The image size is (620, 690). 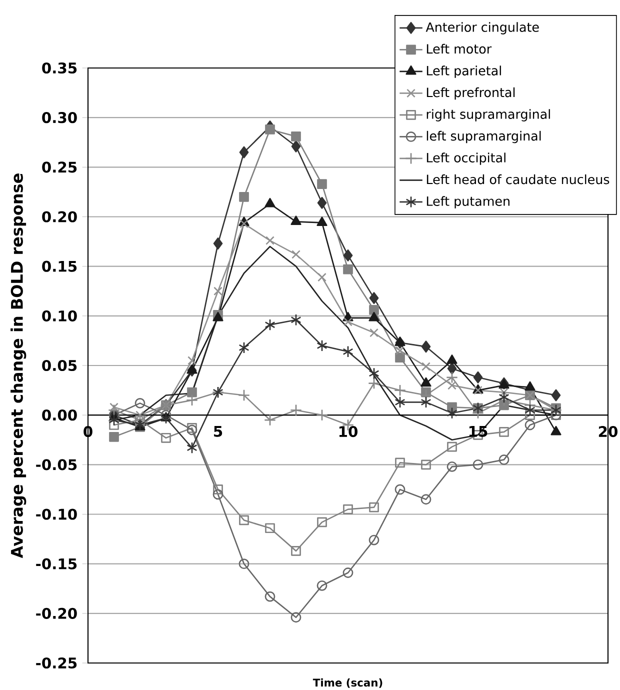 What do you see at coordinates (59, 366) in the screenshot?
I see `y-tick-label: 0.05` at bounding box center [59, 366].